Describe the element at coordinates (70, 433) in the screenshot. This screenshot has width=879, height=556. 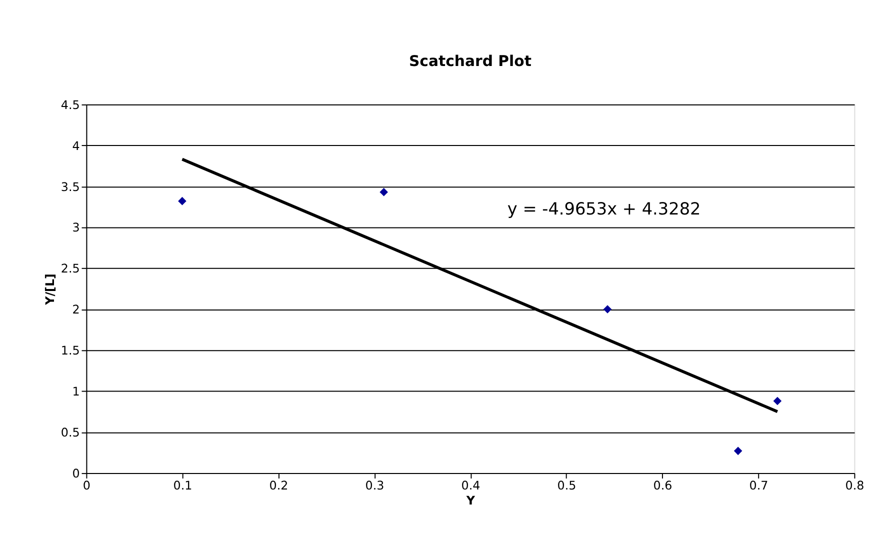
I see `y-tick-label: 0.5` at that location.